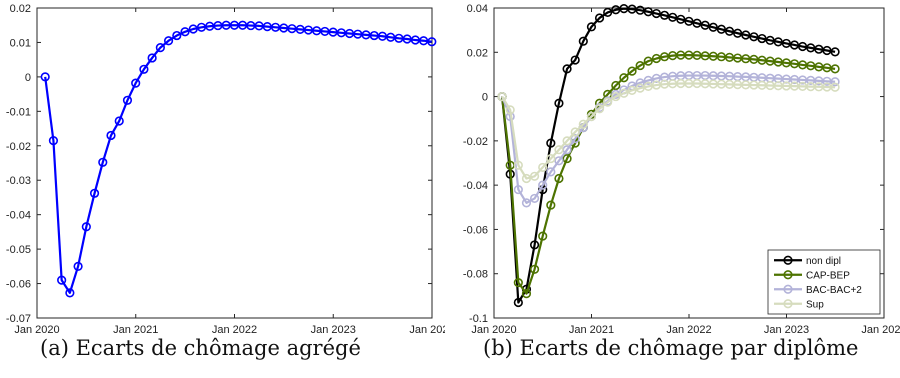 The width and height of the screenshot is (900, 378). I want to click on y-tick-label: -0.05, so click(18, 250).